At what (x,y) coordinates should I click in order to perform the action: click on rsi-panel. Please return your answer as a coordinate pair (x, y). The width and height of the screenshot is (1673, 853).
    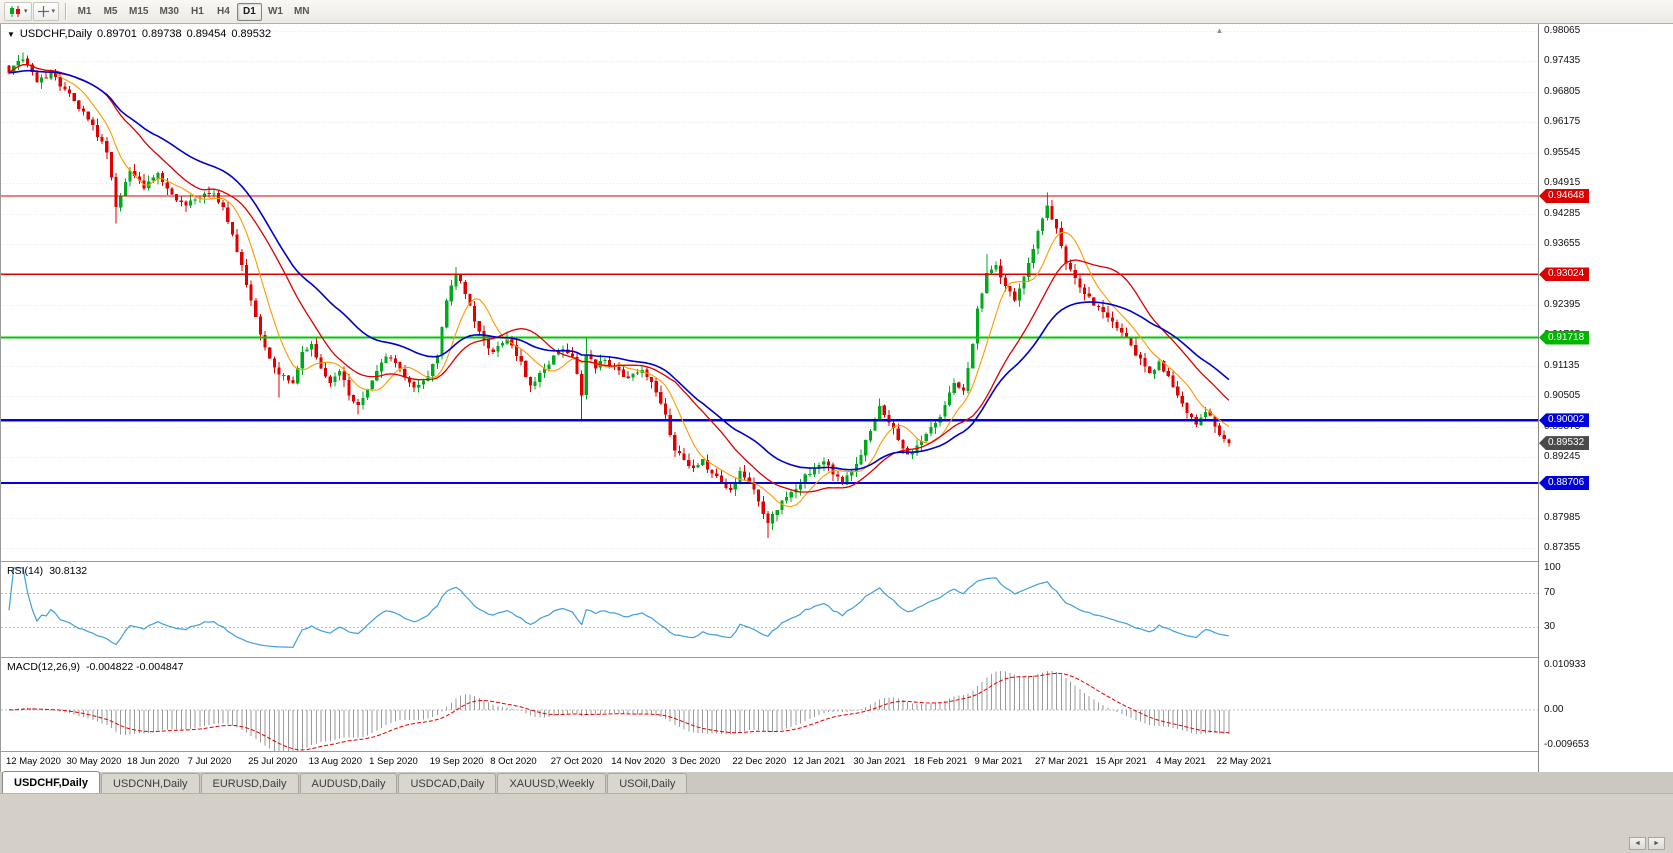
    Looking at the image, I should click on (769, 609).